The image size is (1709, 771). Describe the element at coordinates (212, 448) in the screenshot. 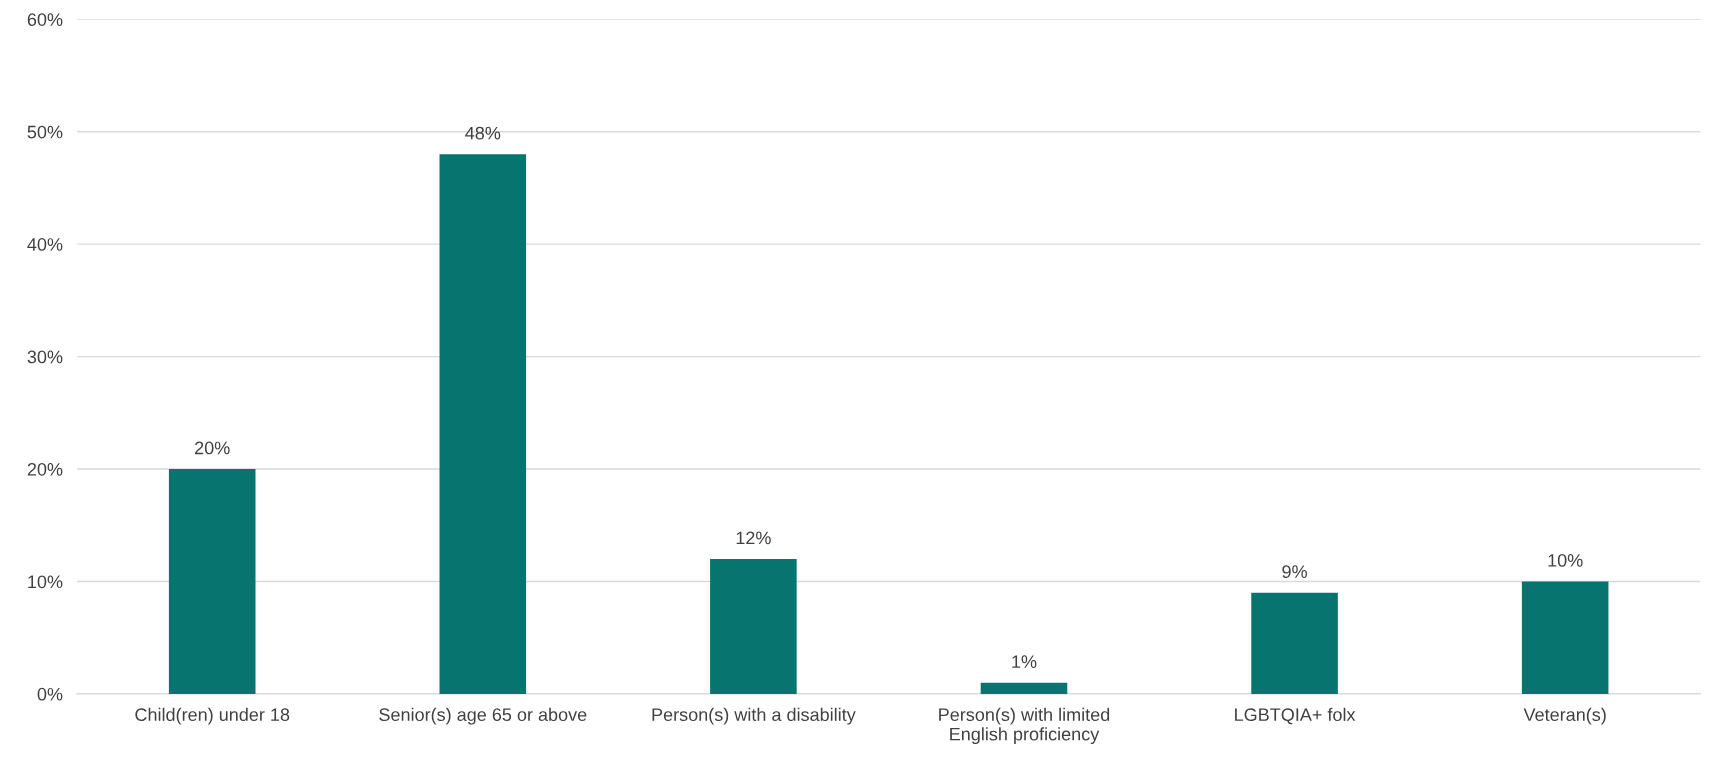

I see `data-label: 20%` at that location.